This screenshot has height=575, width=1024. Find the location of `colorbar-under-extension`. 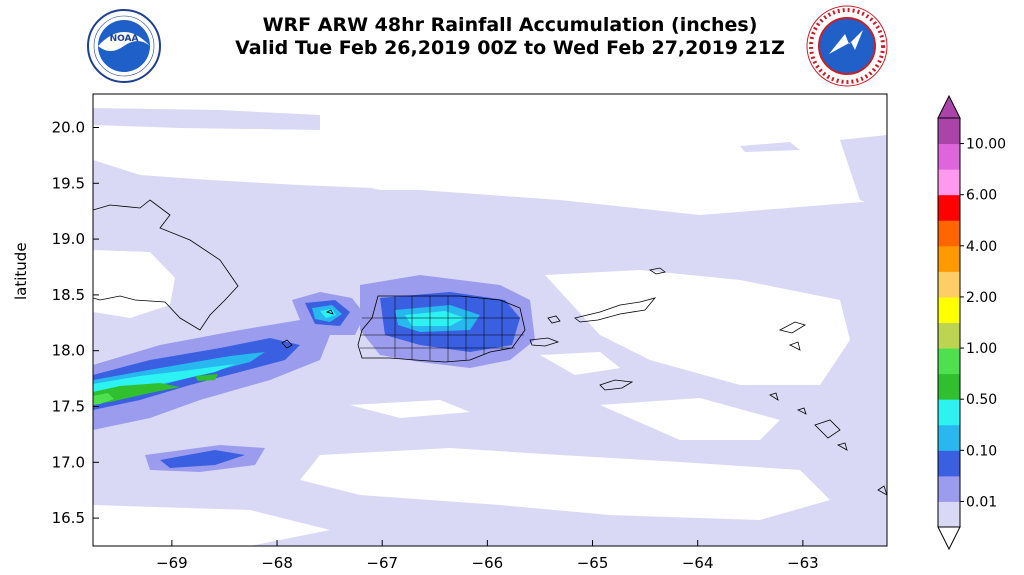

colorbar-under-extension is located at coordinates (949, 538).